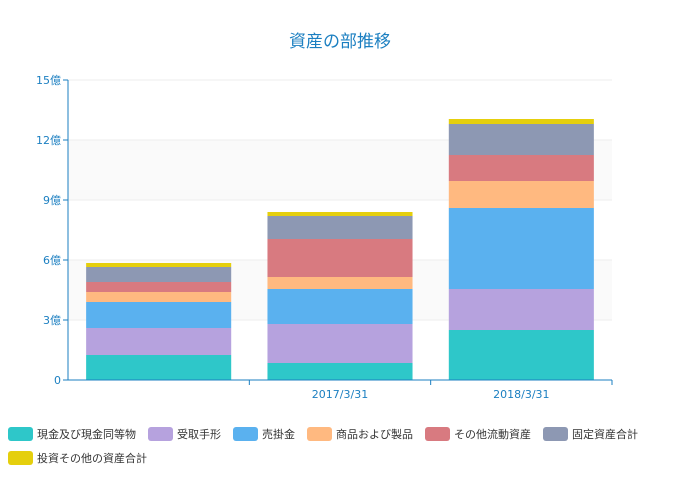  Describe the element at coordinates (605, 434) in the screenshot. I see `legend-label: 固定資産合計` at that location.